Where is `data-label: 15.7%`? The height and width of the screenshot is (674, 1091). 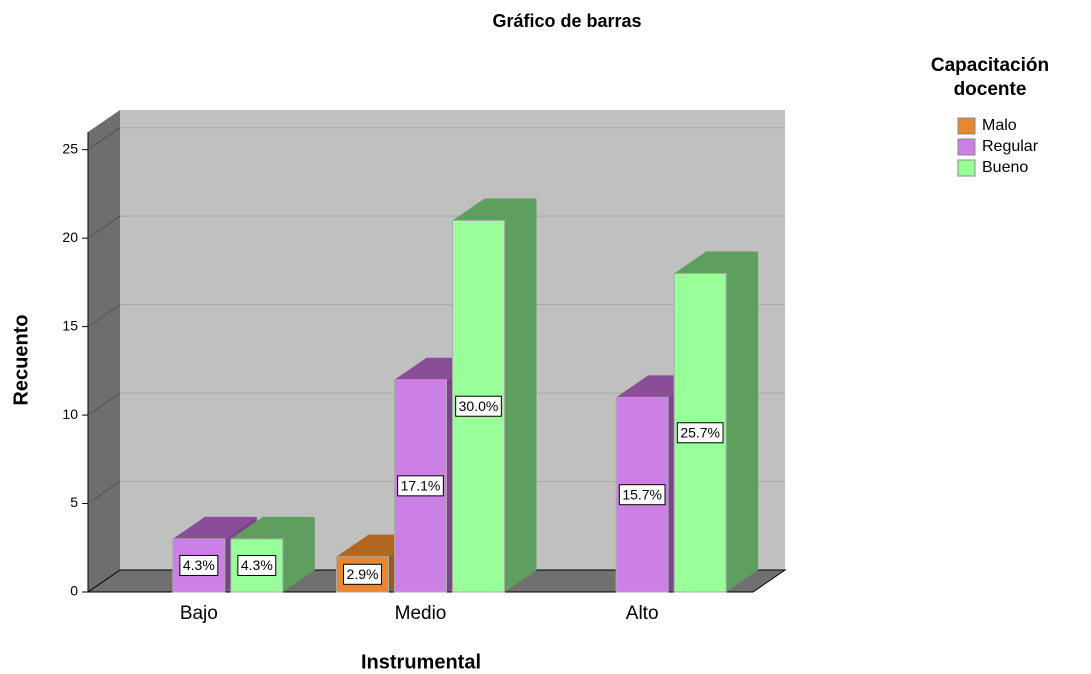
data-label: 15.7% is located at coordinates (642, 495).